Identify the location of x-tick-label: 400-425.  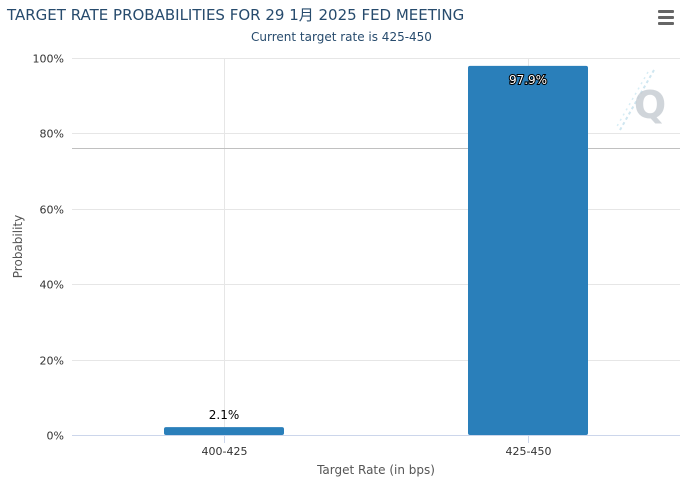
(225, 451).